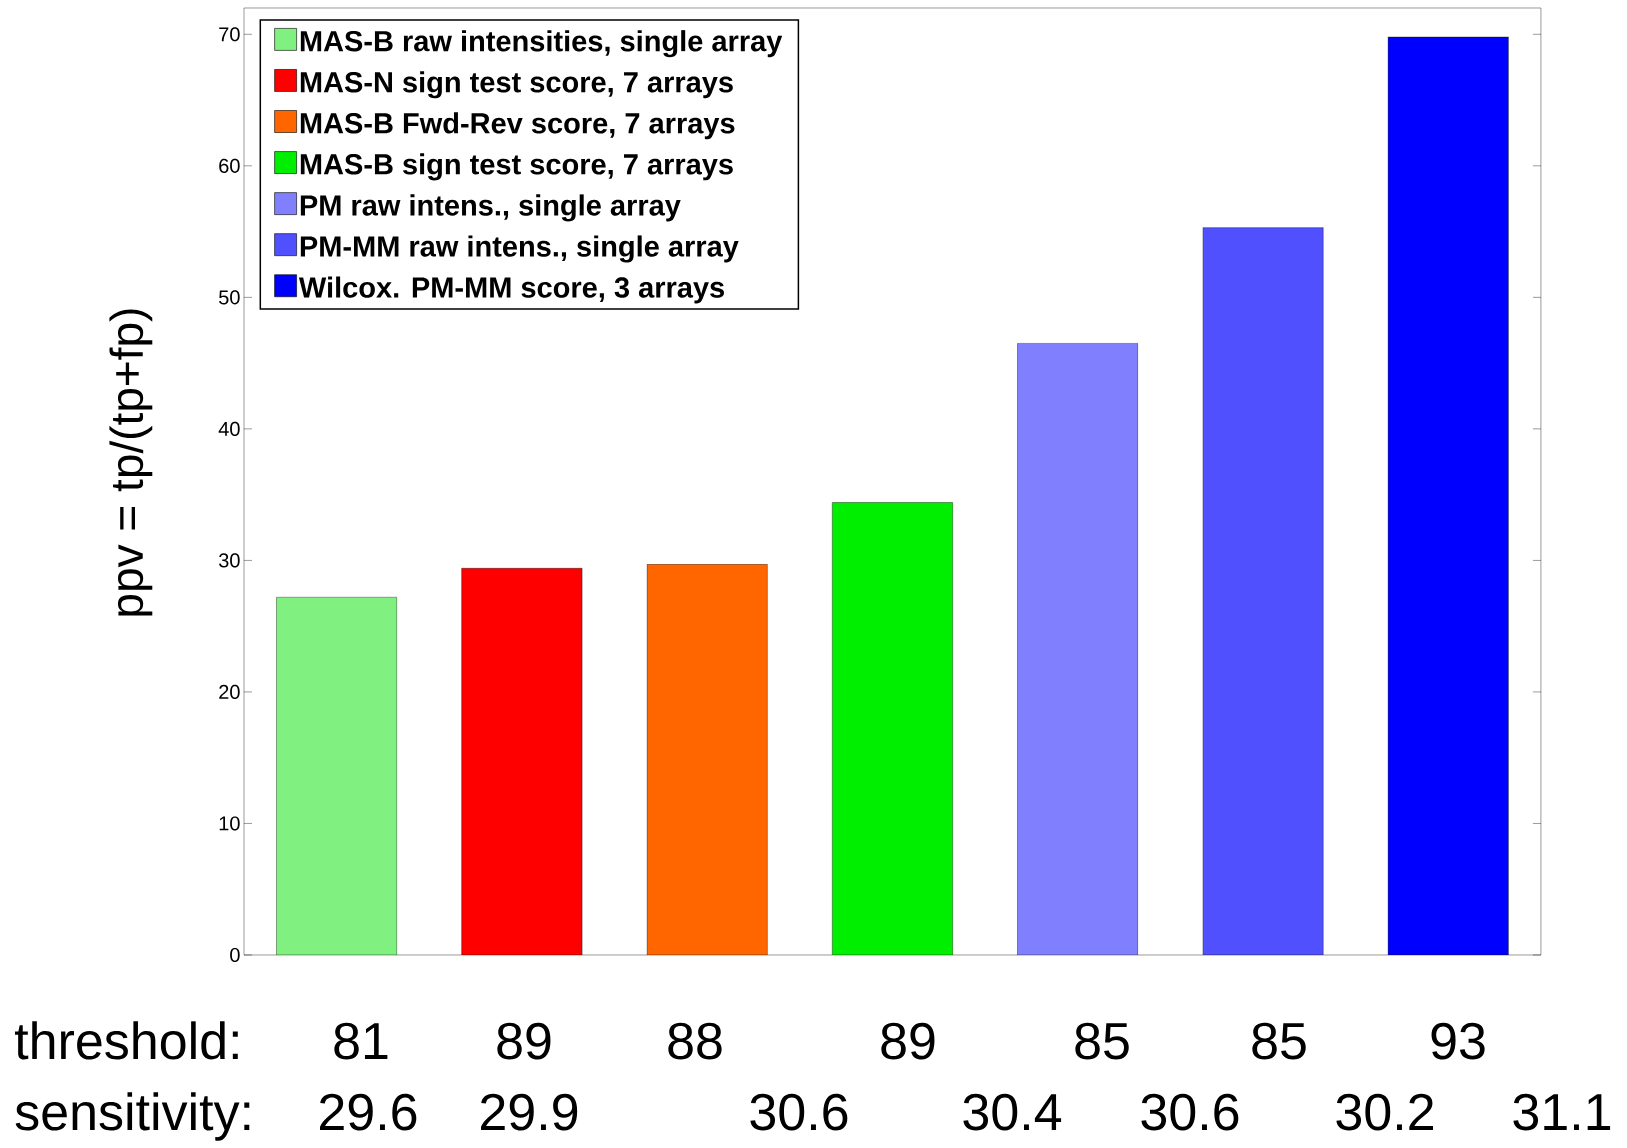 The image size is (1627, 1148). I want to click on legend-label: MAS-N sign test score, 7 arrays, so click(516, 85).